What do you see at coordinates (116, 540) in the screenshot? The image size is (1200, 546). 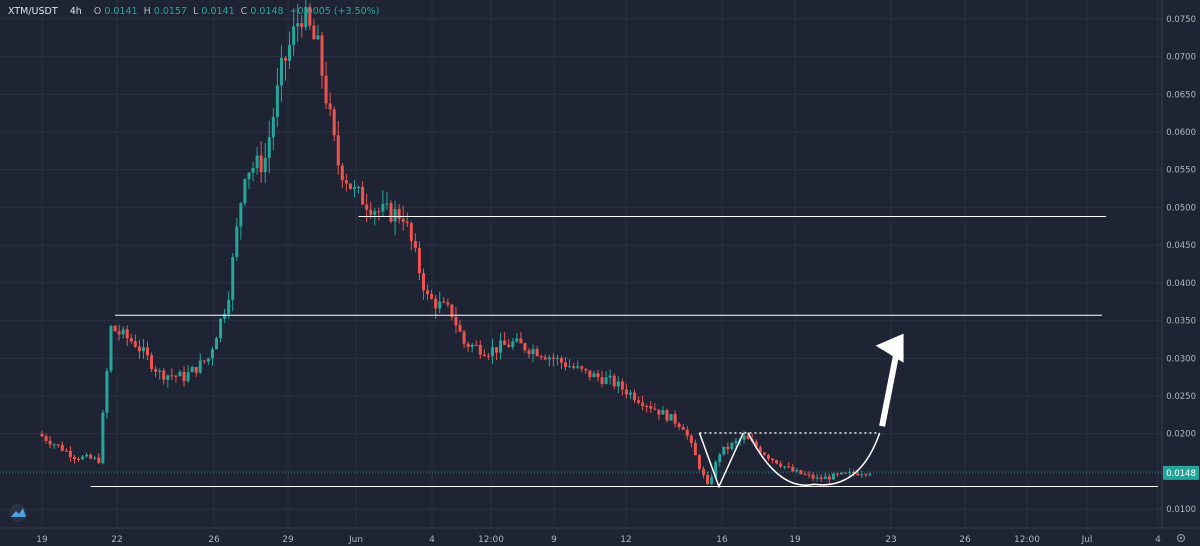 I see `time-tick-label: 22` at bounding box center [116, 540].